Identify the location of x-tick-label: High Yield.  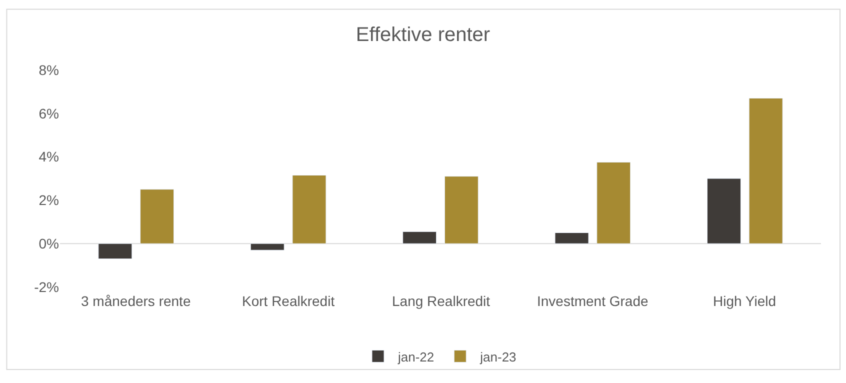
(744, 301).